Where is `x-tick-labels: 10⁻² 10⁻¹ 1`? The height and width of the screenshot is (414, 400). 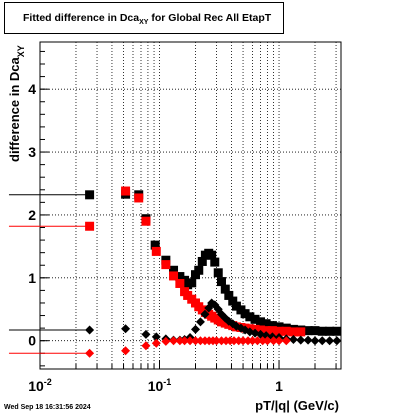
x-tick-labels: 10⁻² 10⁻¹ 1 is located at coordinates (155, 385).